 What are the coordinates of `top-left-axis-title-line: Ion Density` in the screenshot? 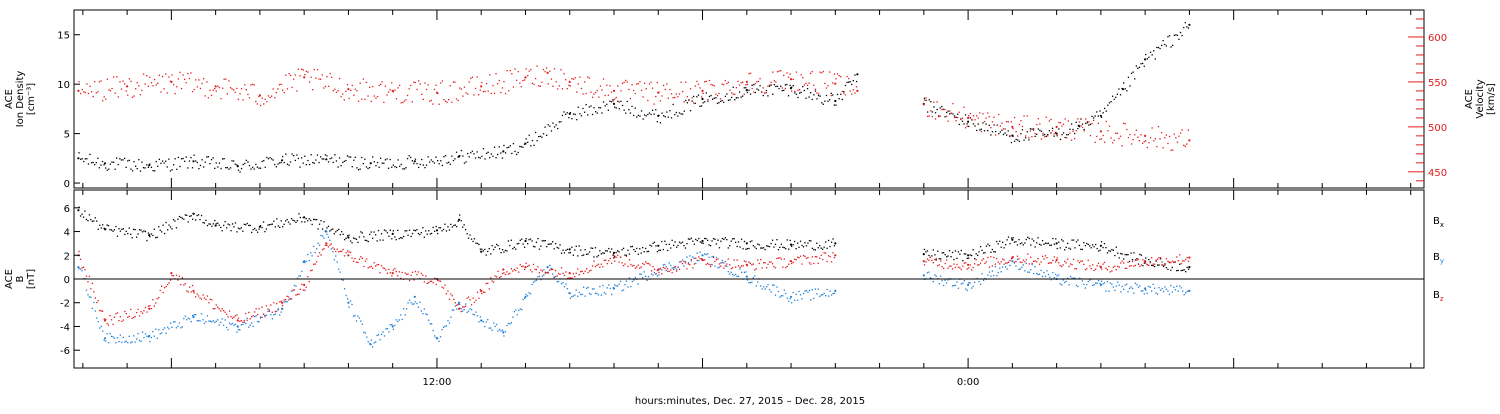 It's located at (20, 99).